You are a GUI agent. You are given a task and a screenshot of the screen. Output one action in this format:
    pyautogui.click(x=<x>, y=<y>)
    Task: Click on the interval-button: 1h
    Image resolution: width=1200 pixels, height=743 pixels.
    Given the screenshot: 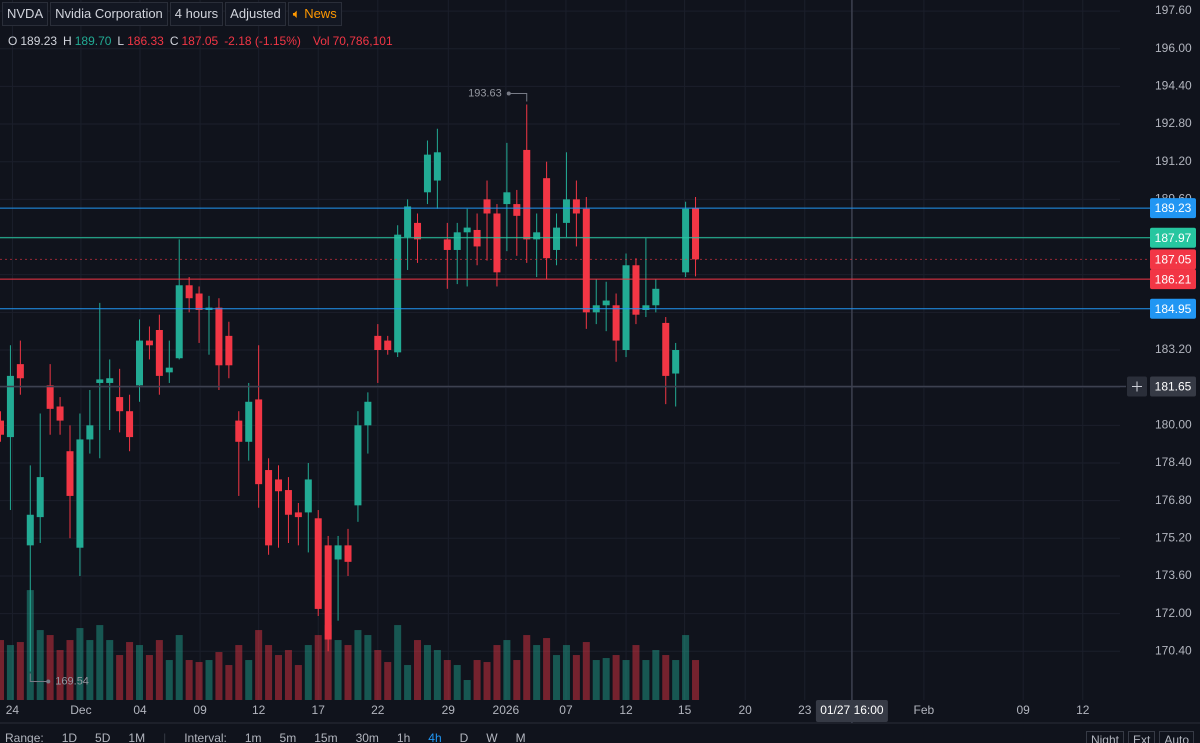 What is the action you would take?
    pyautogui.click(x=403, y=737)
    